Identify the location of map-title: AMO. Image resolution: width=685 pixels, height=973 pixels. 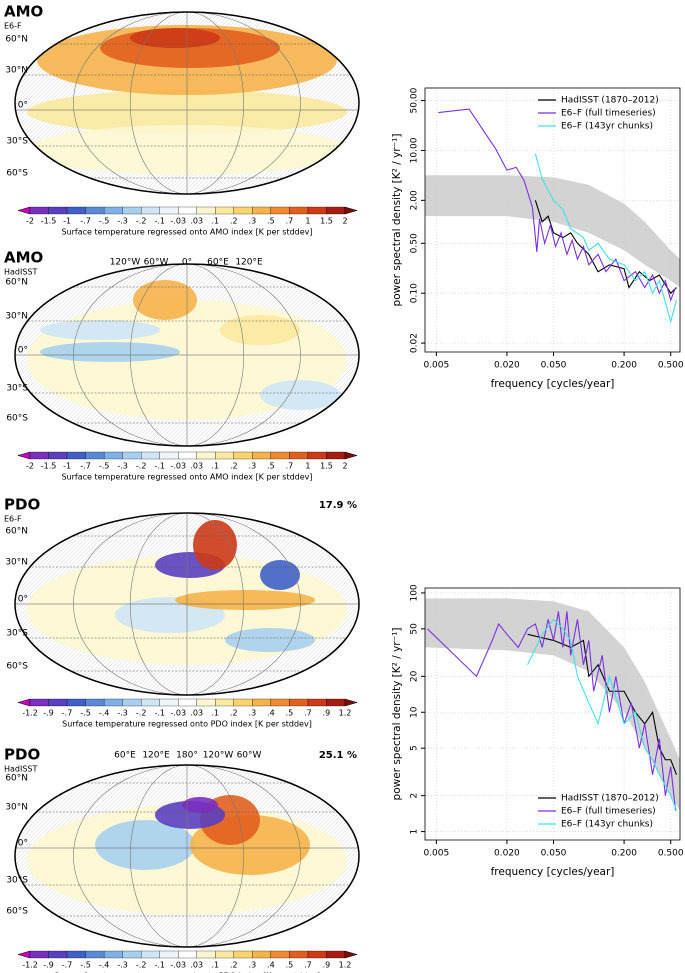
(23, 12).